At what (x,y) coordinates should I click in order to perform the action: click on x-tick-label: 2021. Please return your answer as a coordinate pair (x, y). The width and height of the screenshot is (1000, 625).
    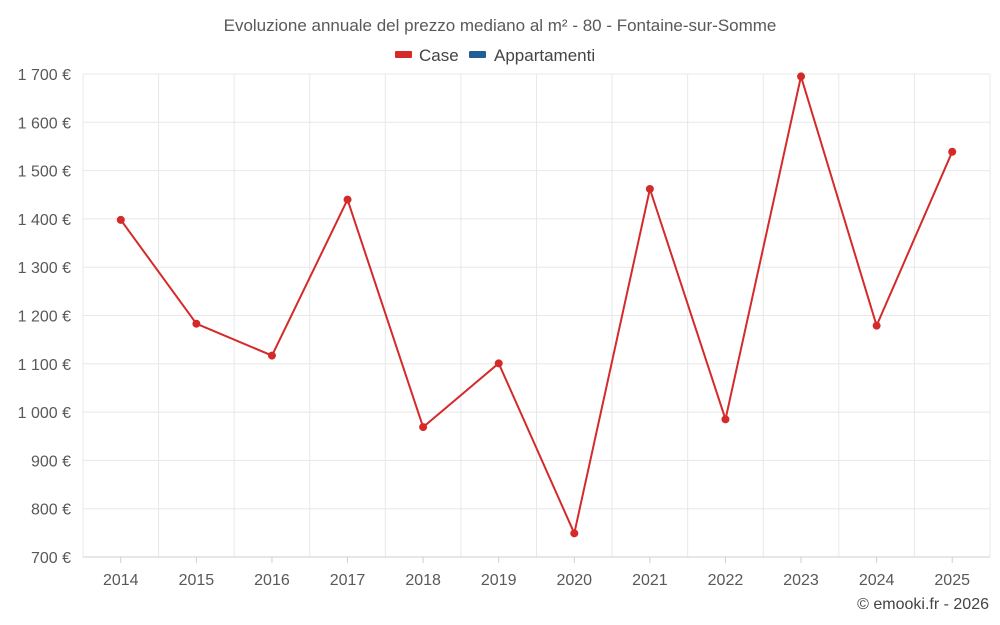
    Looking at the image, I should click on (650, 580).